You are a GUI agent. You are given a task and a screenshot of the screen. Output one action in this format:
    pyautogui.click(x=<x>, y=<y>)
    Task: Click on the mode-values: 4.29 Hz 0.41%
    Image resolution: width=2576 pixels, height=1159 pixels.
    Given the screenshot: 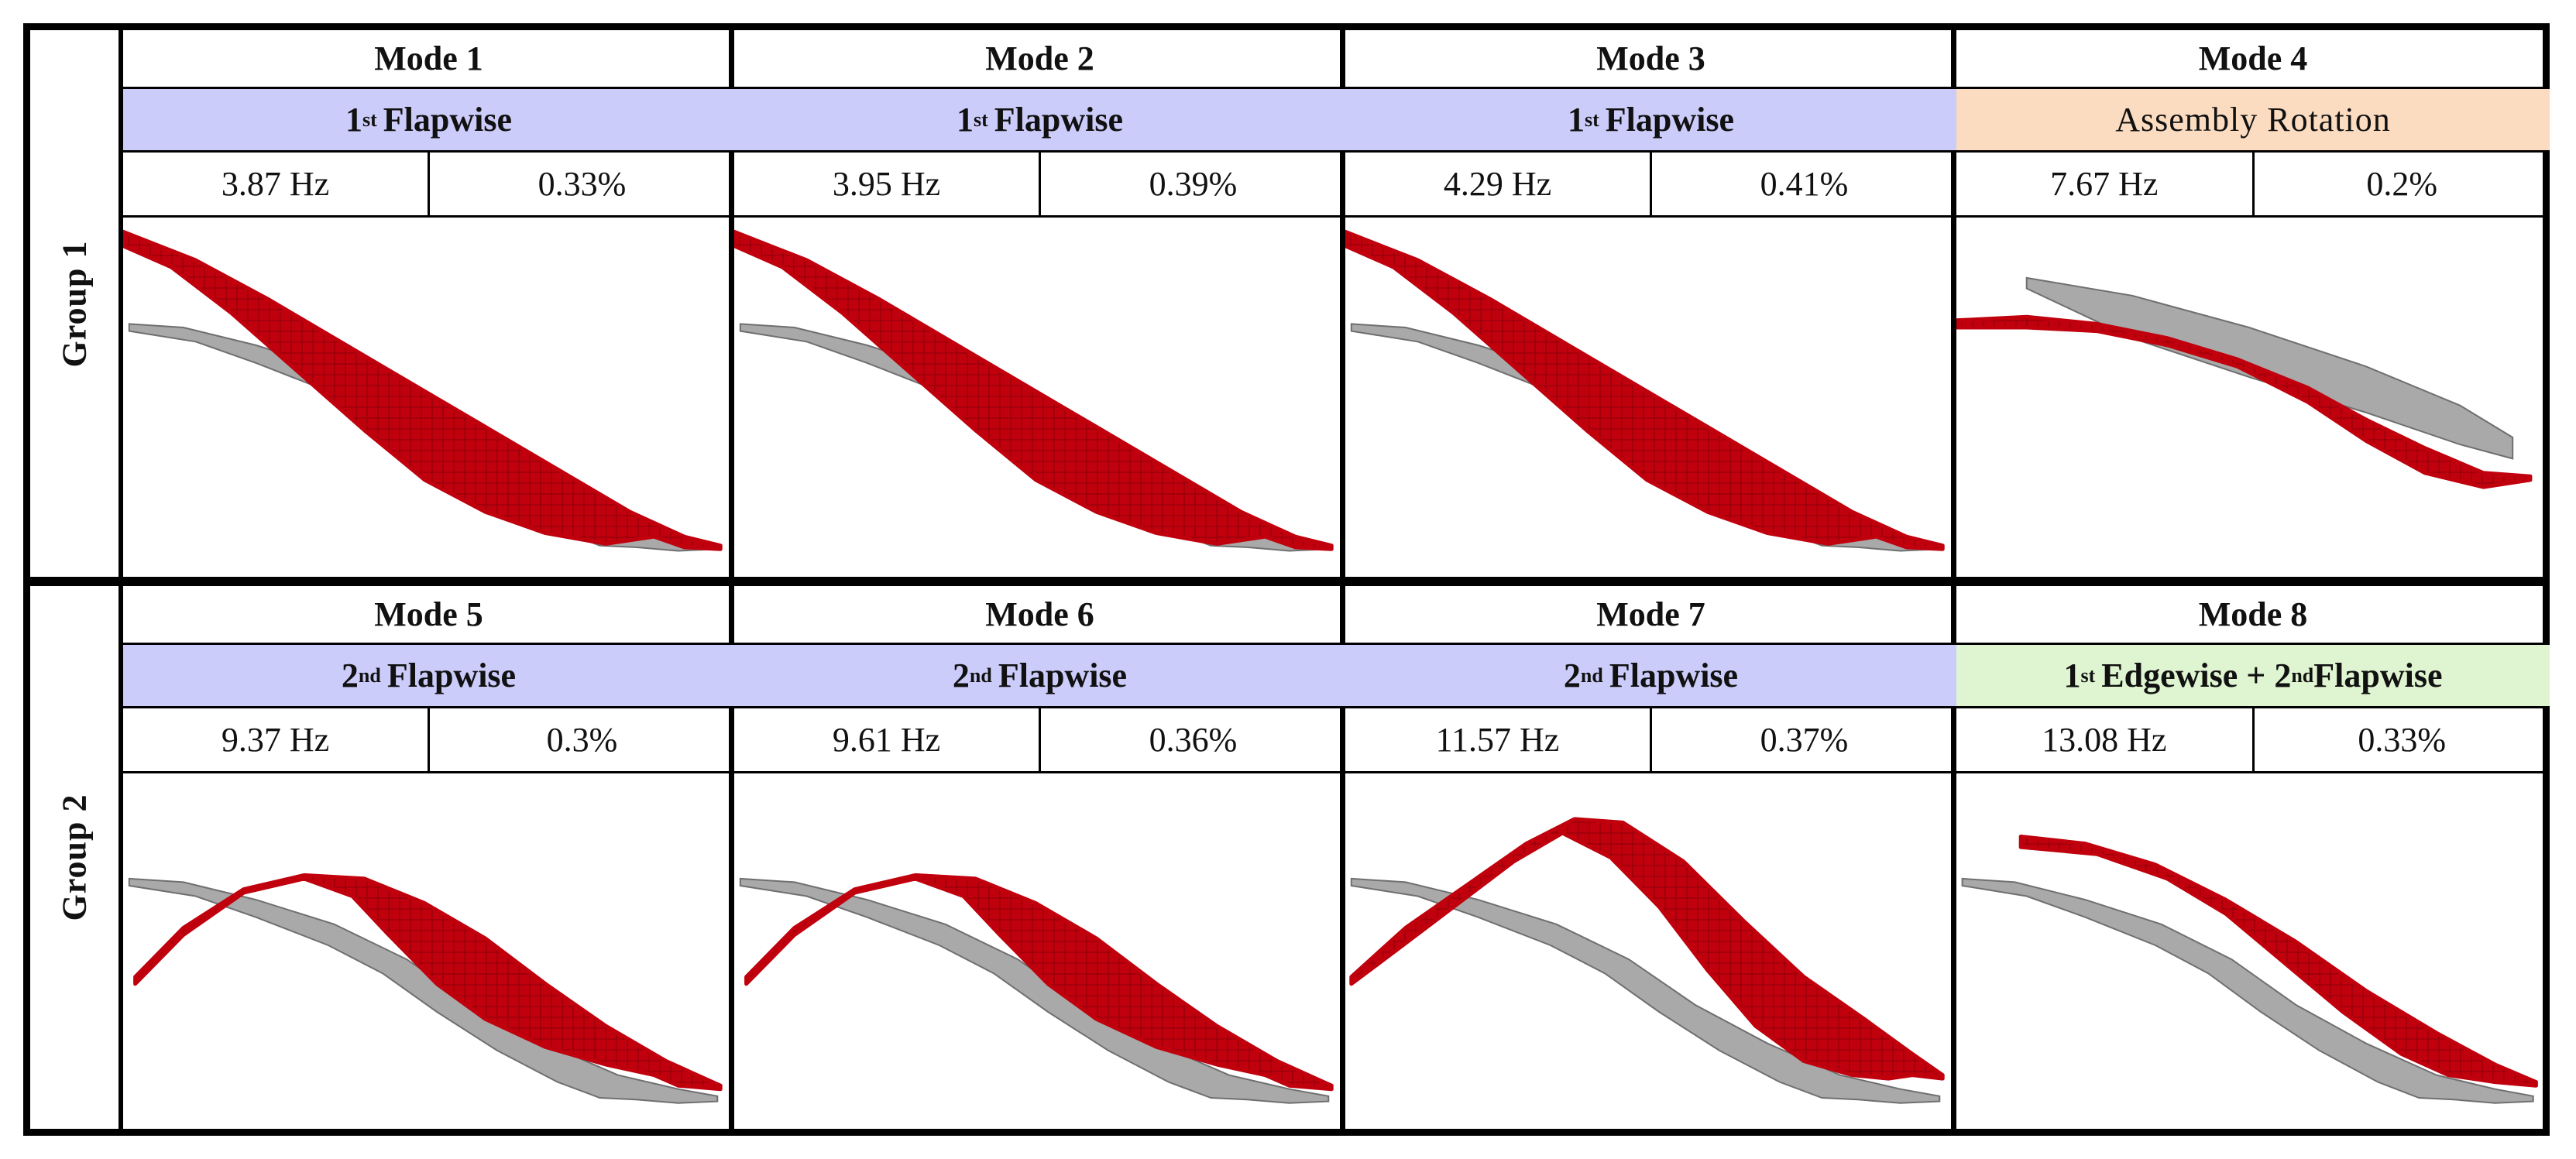 What is the action you would take?
    pyautogui.click(x=1650, y=185)
    